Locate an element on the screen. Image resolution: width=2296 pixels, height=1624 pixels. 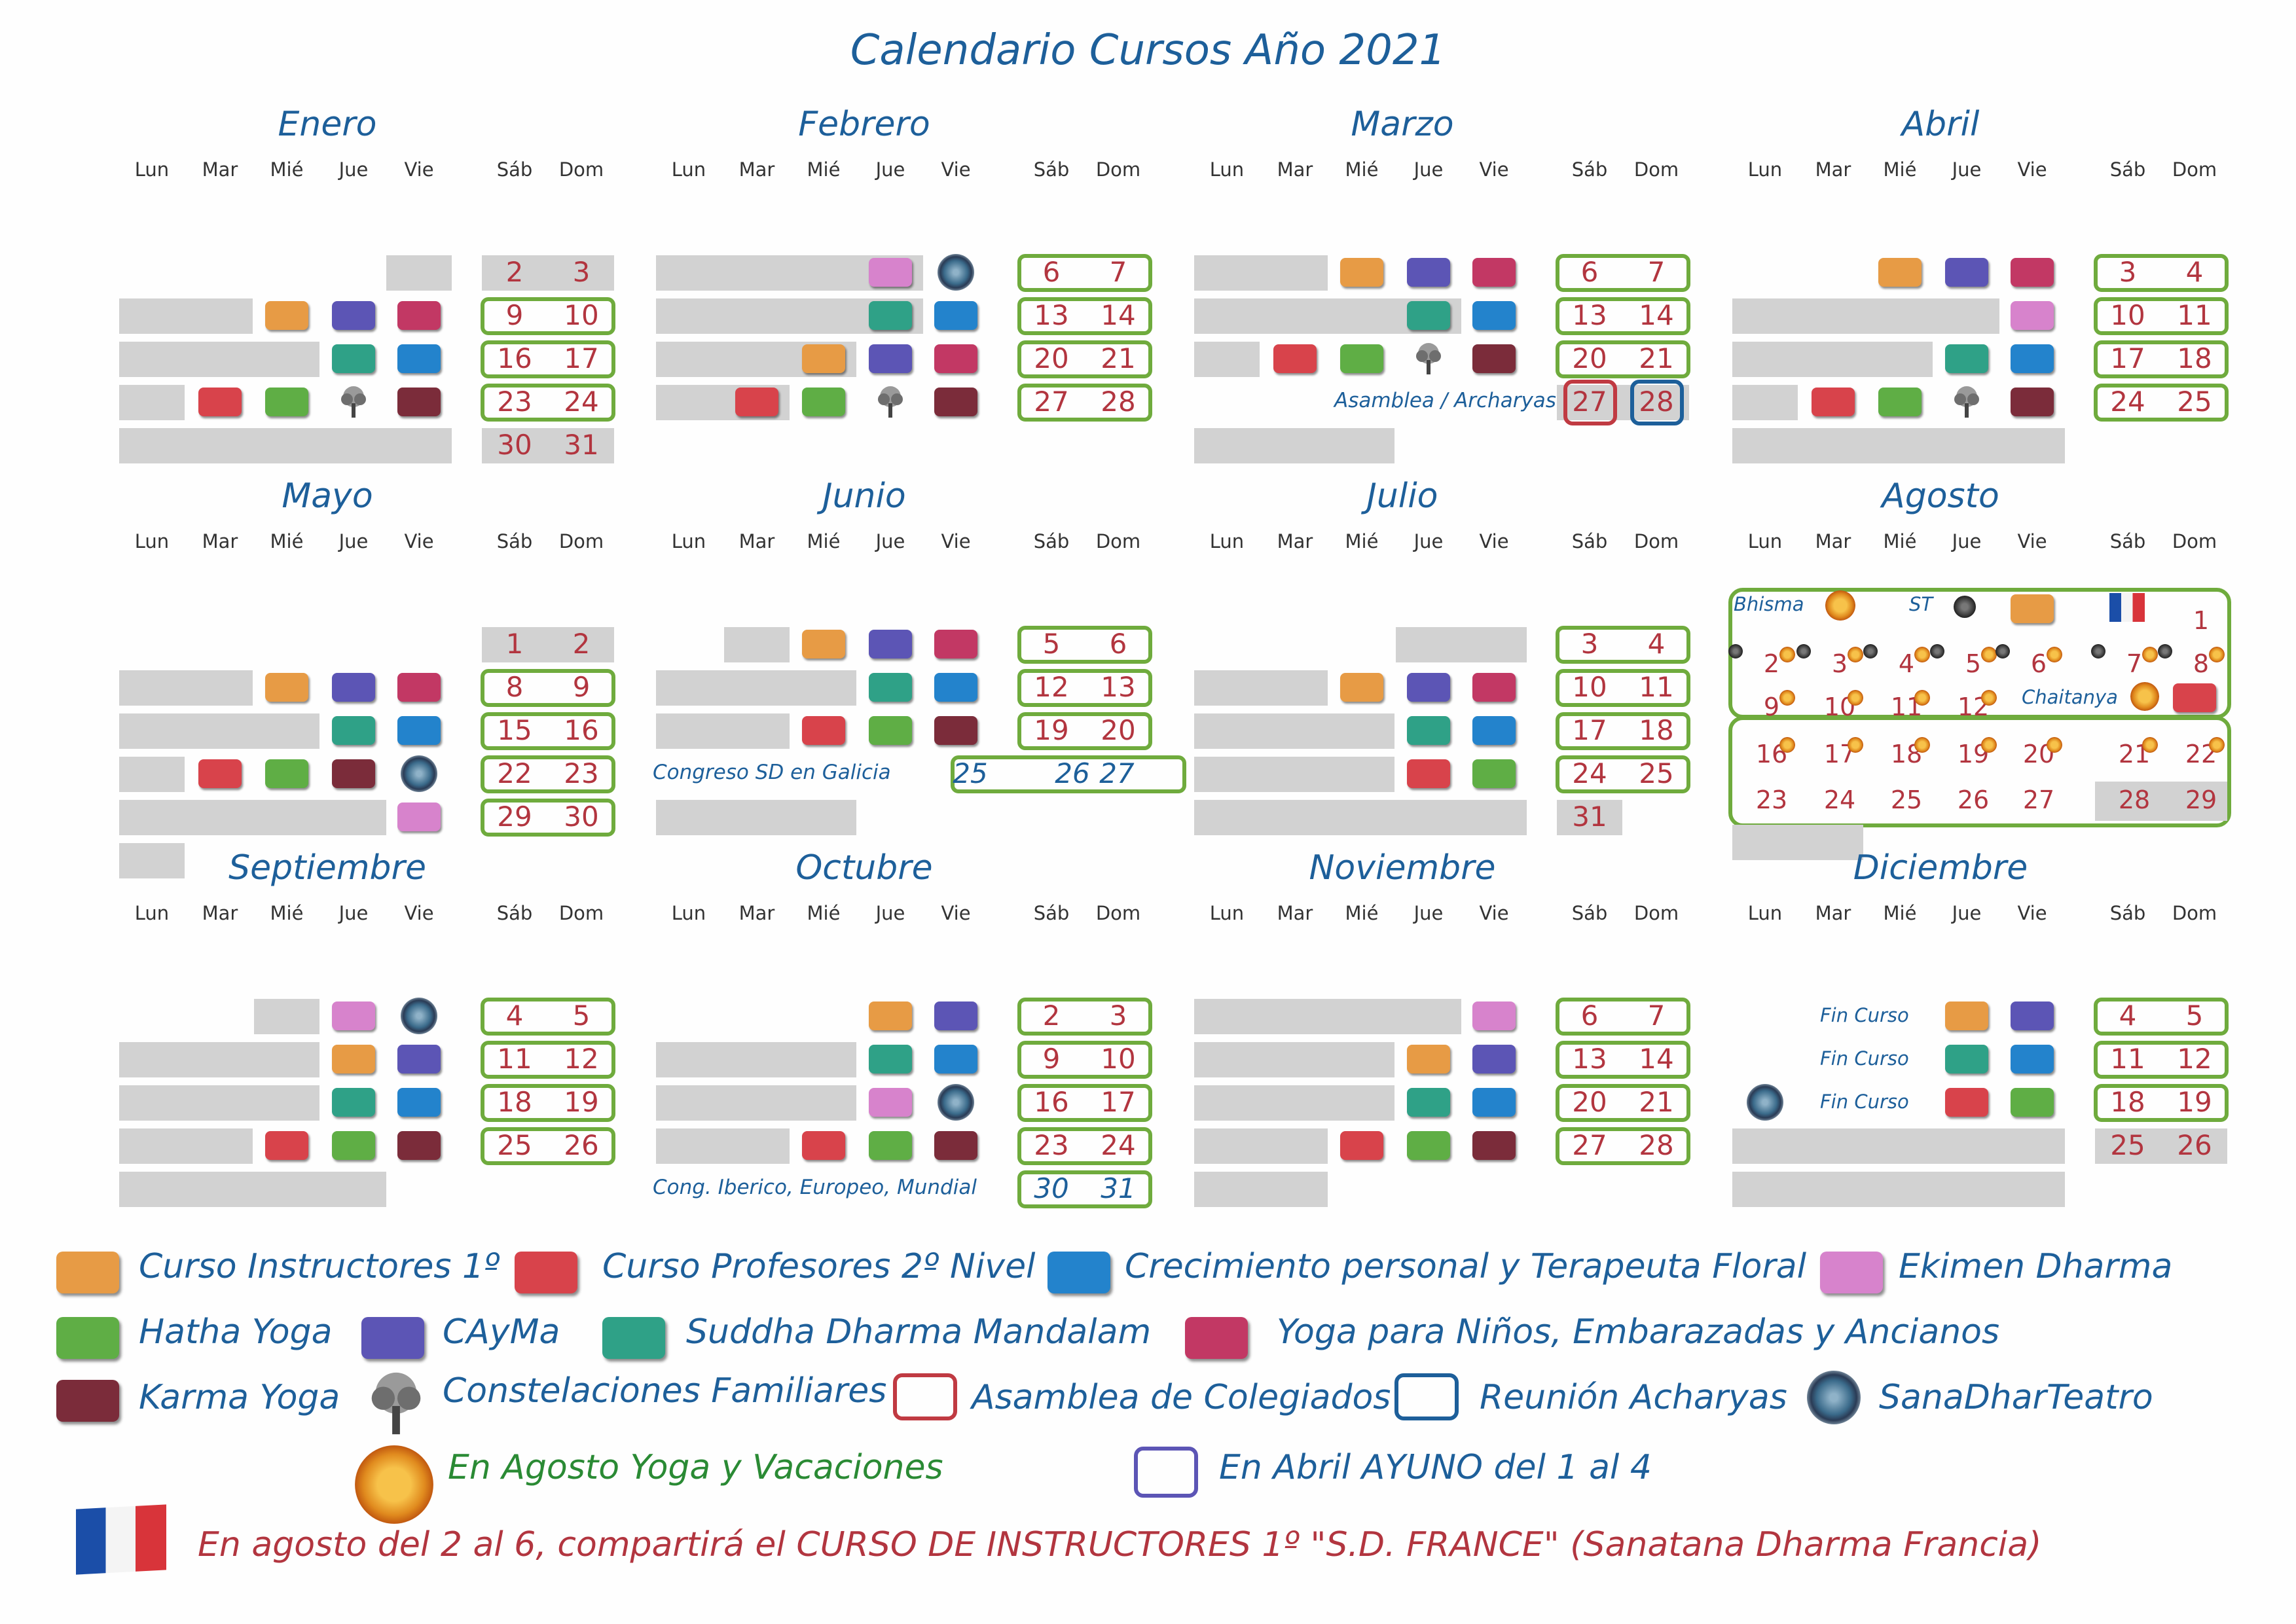
day-number: 28 is located at coordinates (2134, 799).